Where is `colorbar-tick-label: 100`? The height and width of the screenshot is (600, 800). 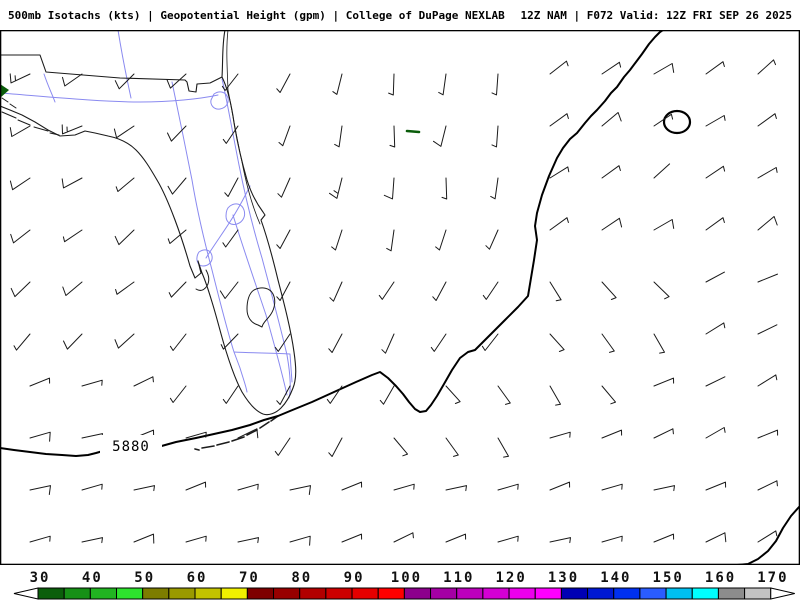
colorbar-tick-label: 100 is located at coordinates (406, 578).